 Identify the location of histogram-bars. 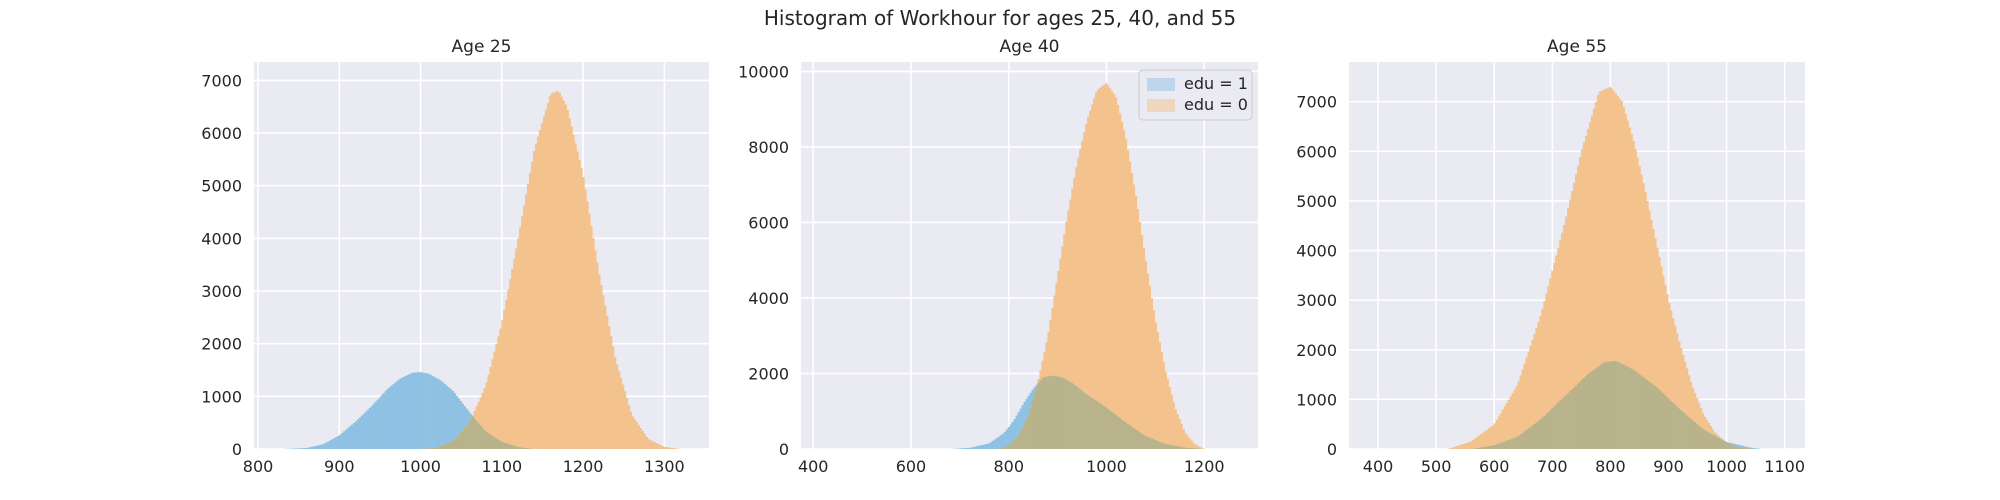
(481, 270).